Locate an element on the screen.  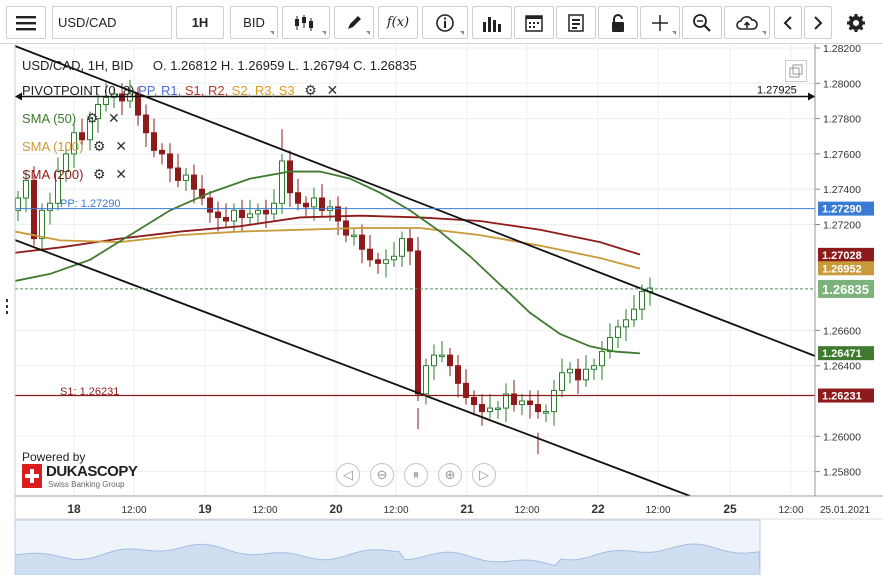
instrument-label: USD/CAD, 1H, BID is located at coordinates (78, 65).